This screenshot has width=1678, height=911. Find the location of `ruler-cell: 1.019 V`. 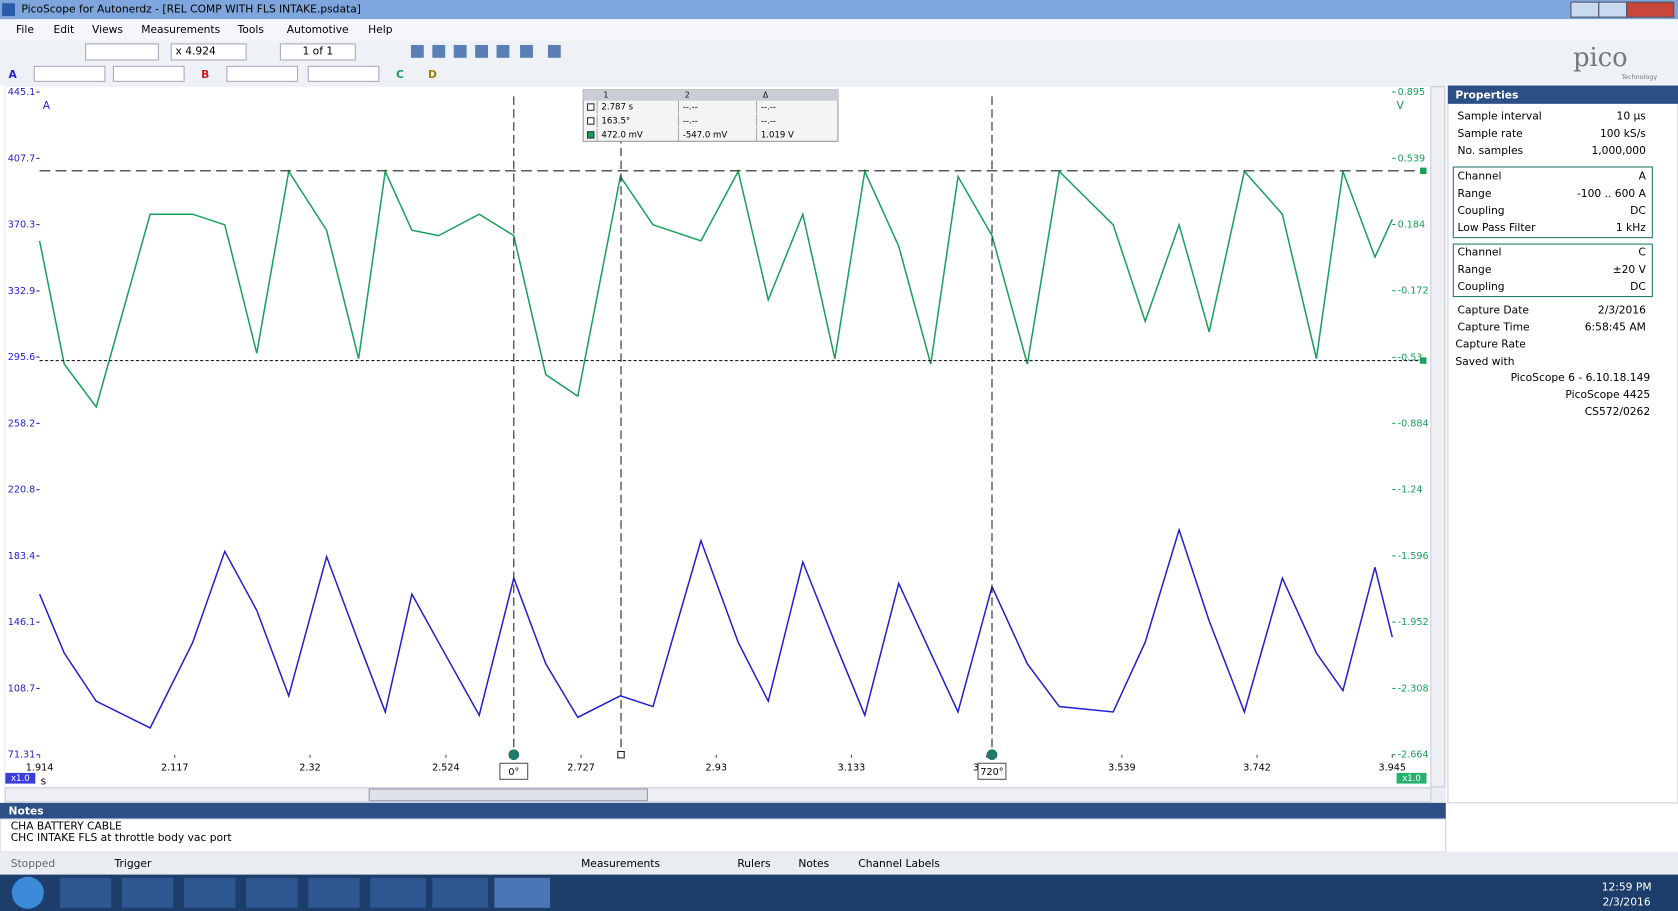

ruler-cell: 1.019 V is located at coordinates (777, 135).